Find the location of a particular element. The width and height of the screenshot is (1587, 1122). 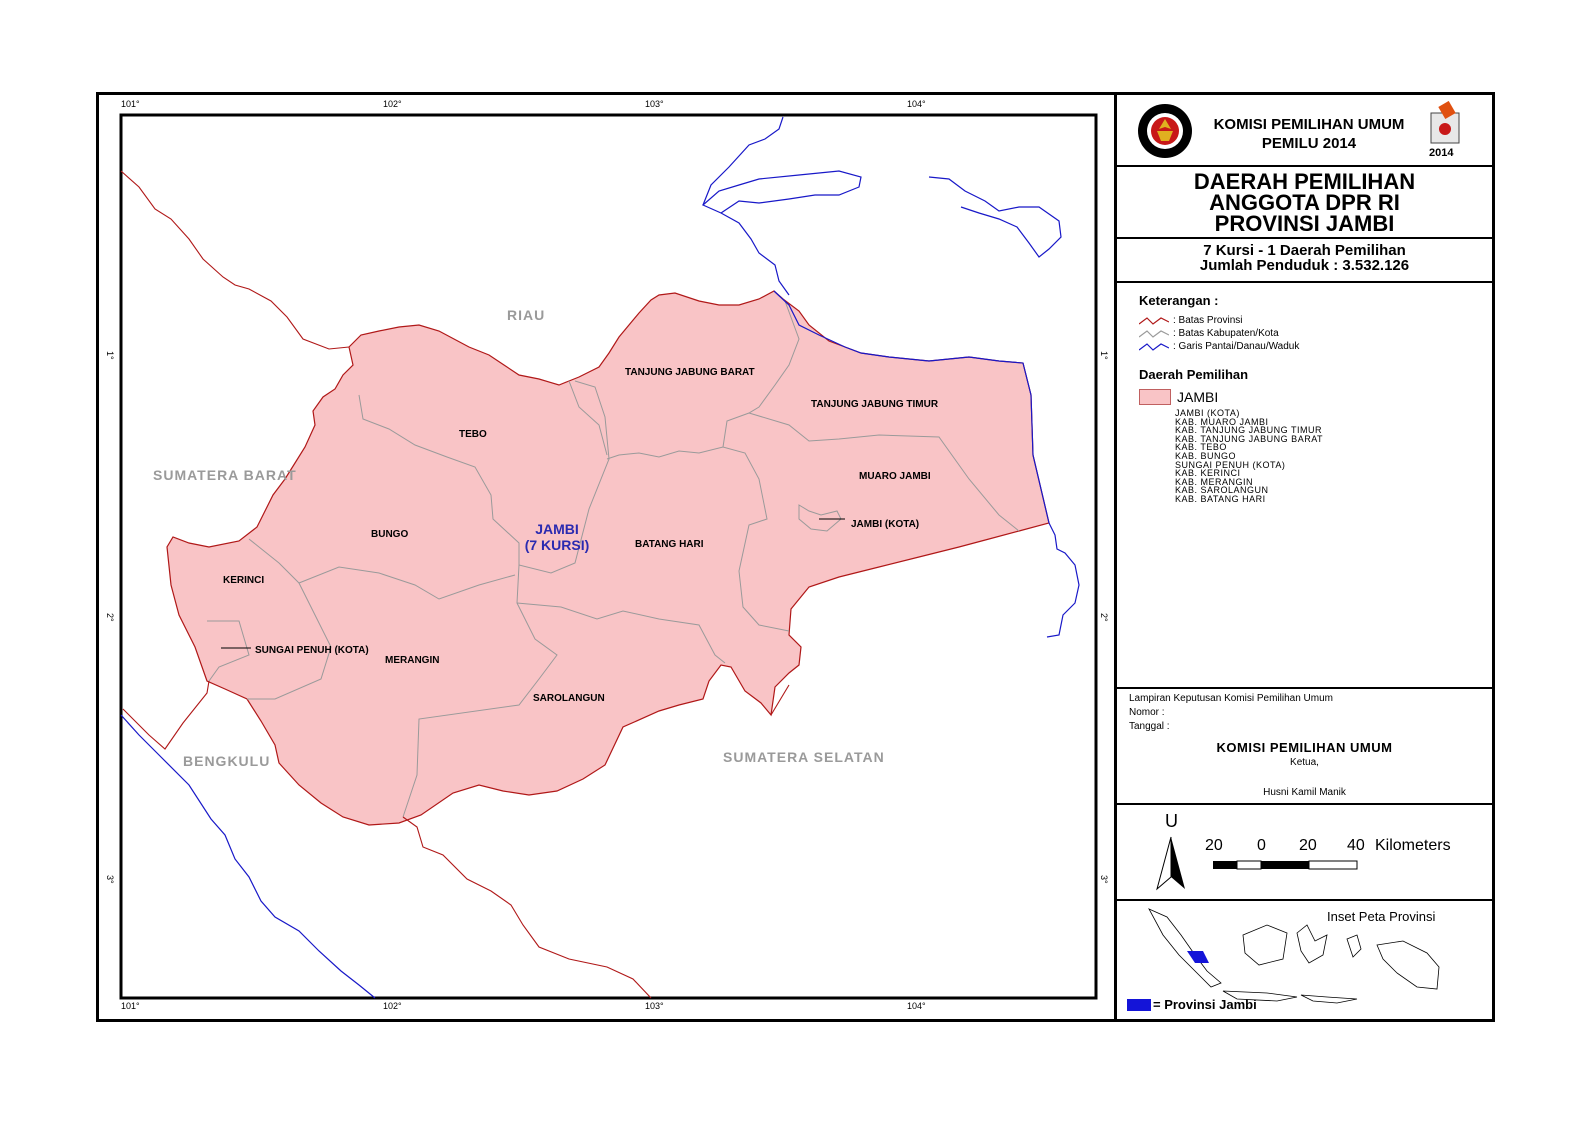

lon-tick-bottom-2: 102° is located at coordinates (392, 1006).